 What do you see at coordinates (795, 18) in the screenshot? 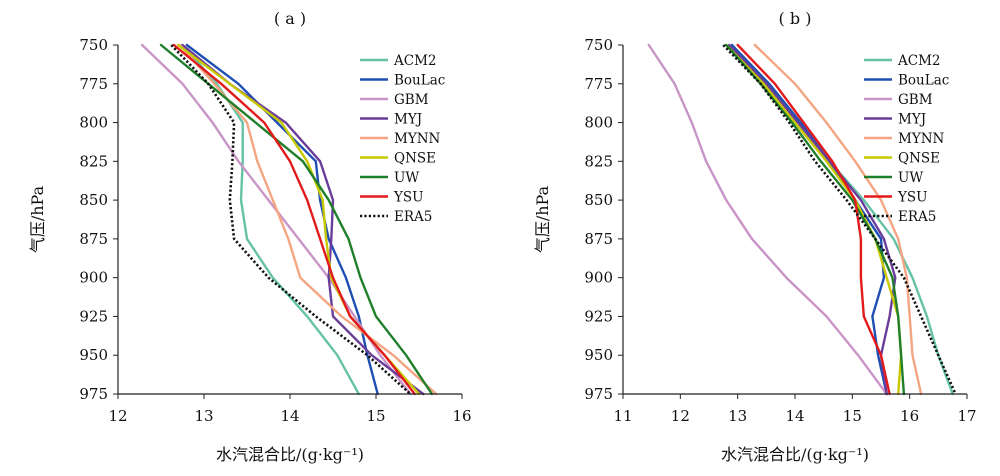
I see `panel-label: ( b )` at bounding box center [795, 18].